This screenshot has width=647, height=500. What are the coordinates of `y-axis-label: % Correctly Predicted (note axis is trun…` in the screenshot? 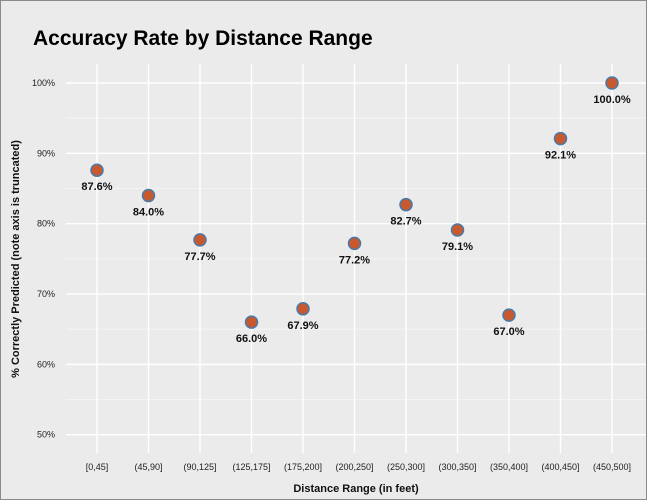 It's located at (16, 259).